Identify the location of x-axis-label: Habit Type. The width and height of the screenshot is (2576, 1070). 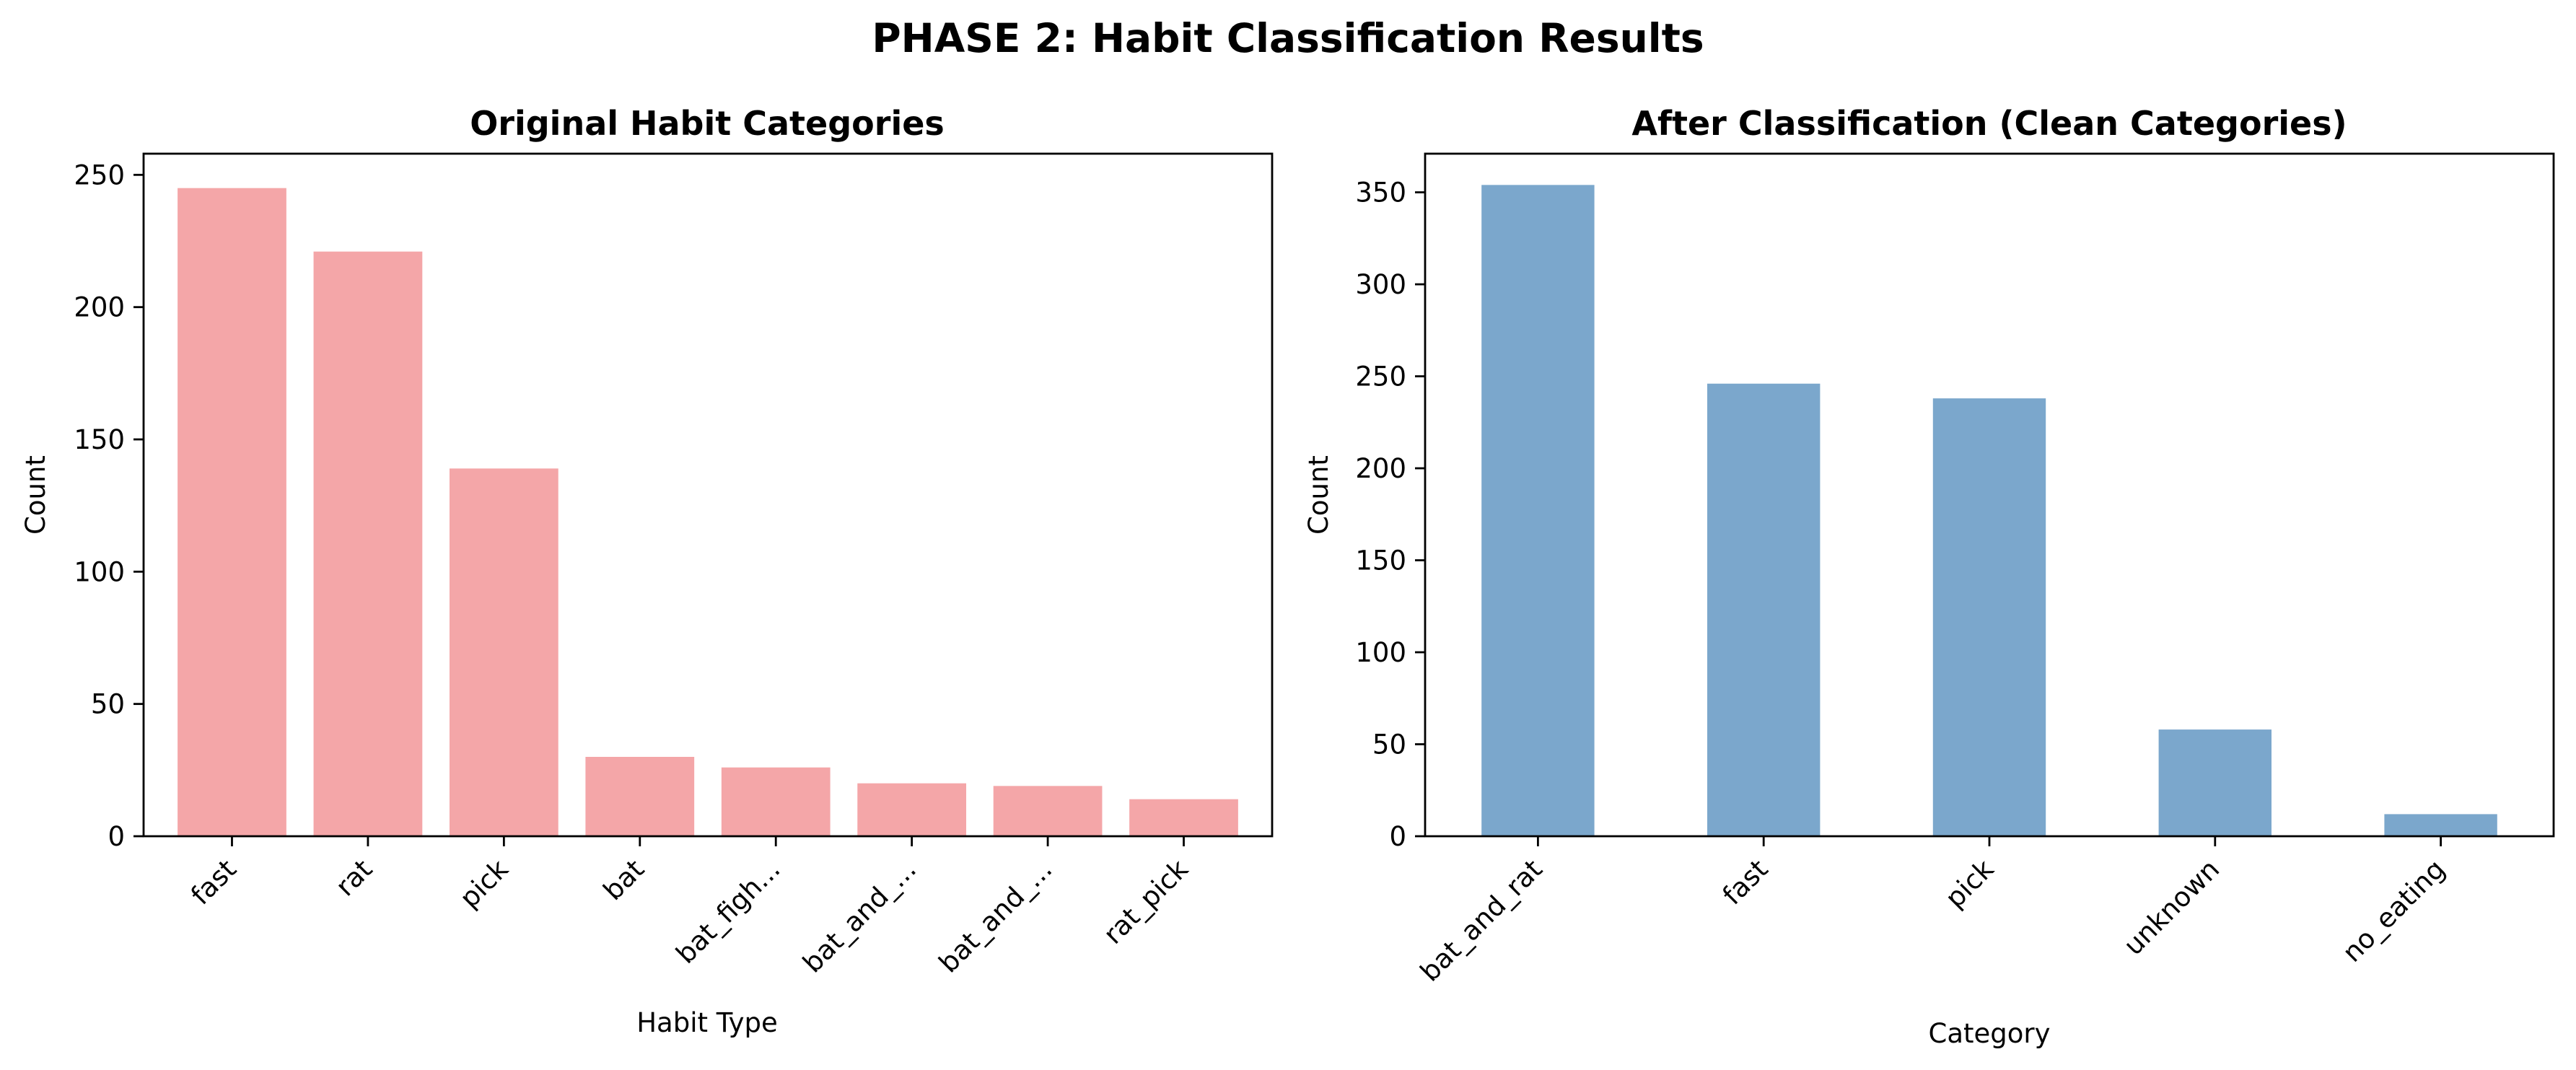
(707, 1022).